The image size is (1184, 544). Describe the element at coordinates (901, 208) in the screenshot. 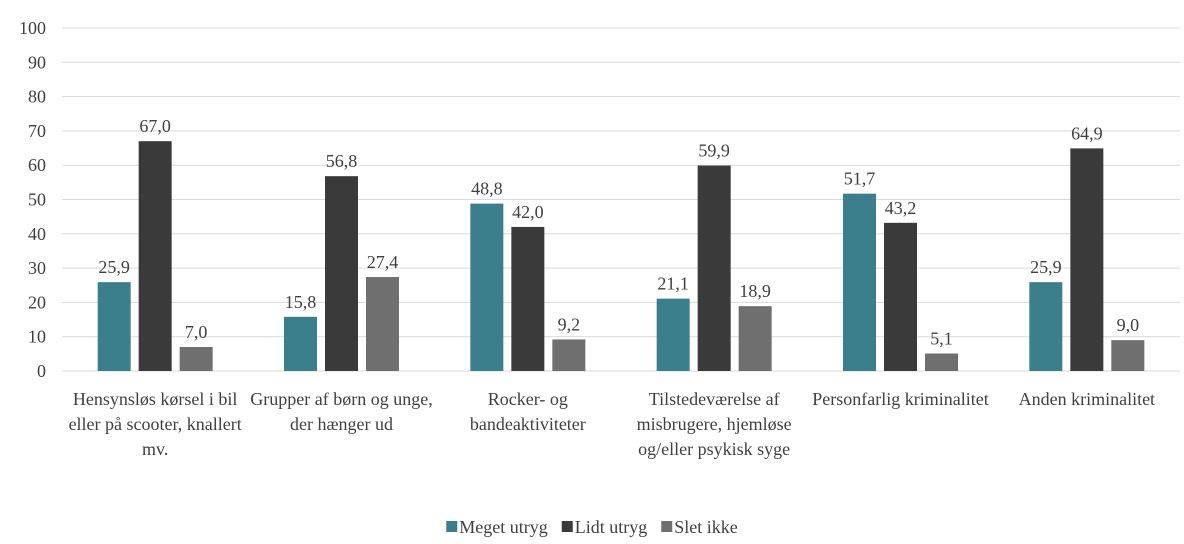

I see `data-label: 43,2` at that location.